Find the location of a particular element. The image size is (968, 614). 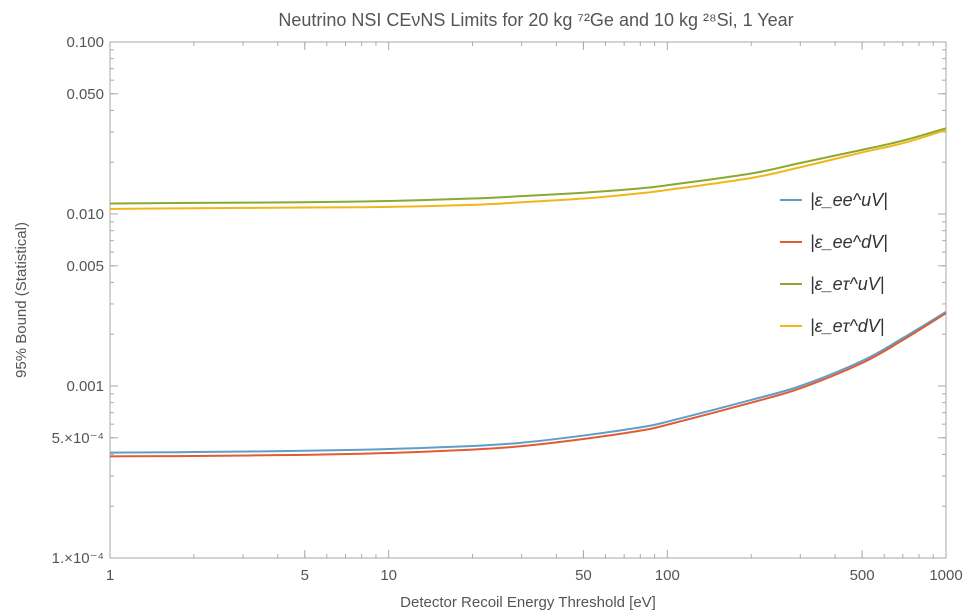

x-tick-label: 100 is located at coordinates (667, 575).